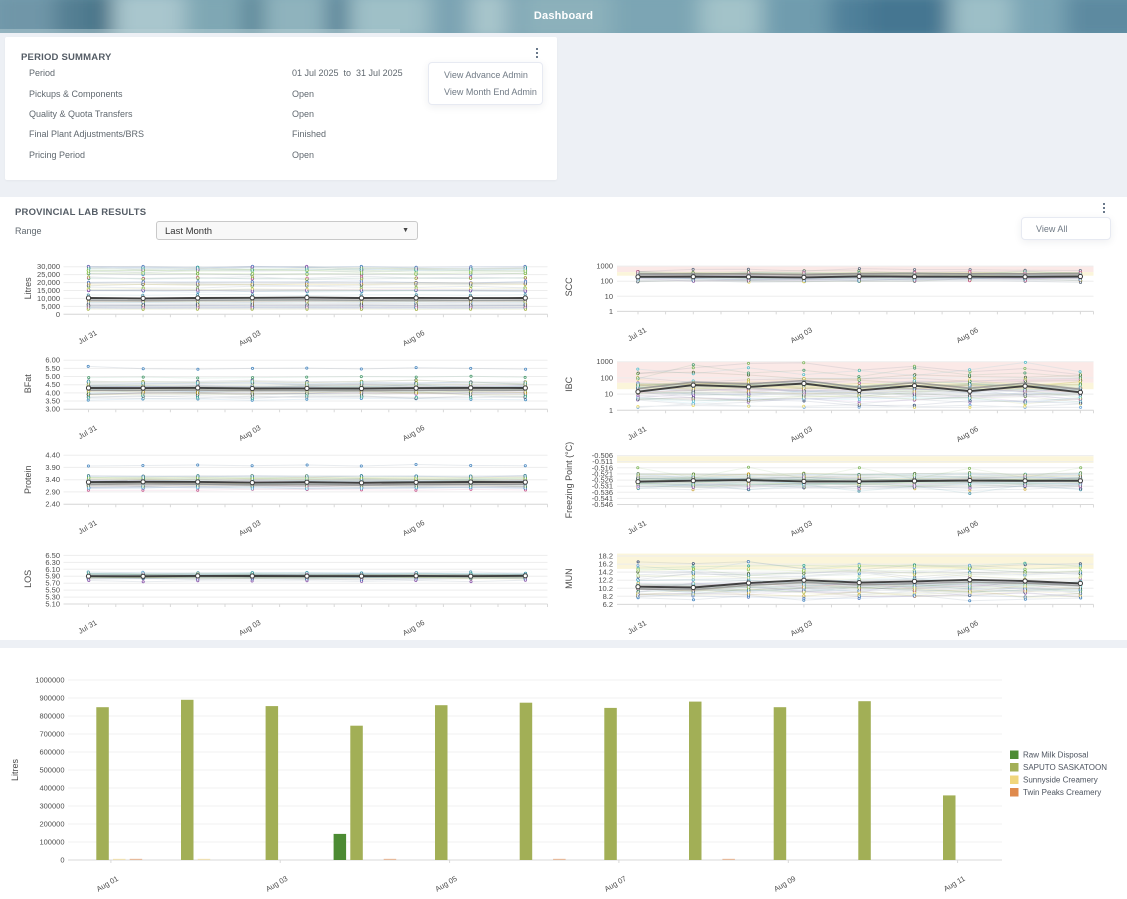 This screenshot has width=1127, height=899. What do you see at coordinates (51, 734) in the screenshot?
I see `svg-text: 700000` at bounding box center [51, 734].